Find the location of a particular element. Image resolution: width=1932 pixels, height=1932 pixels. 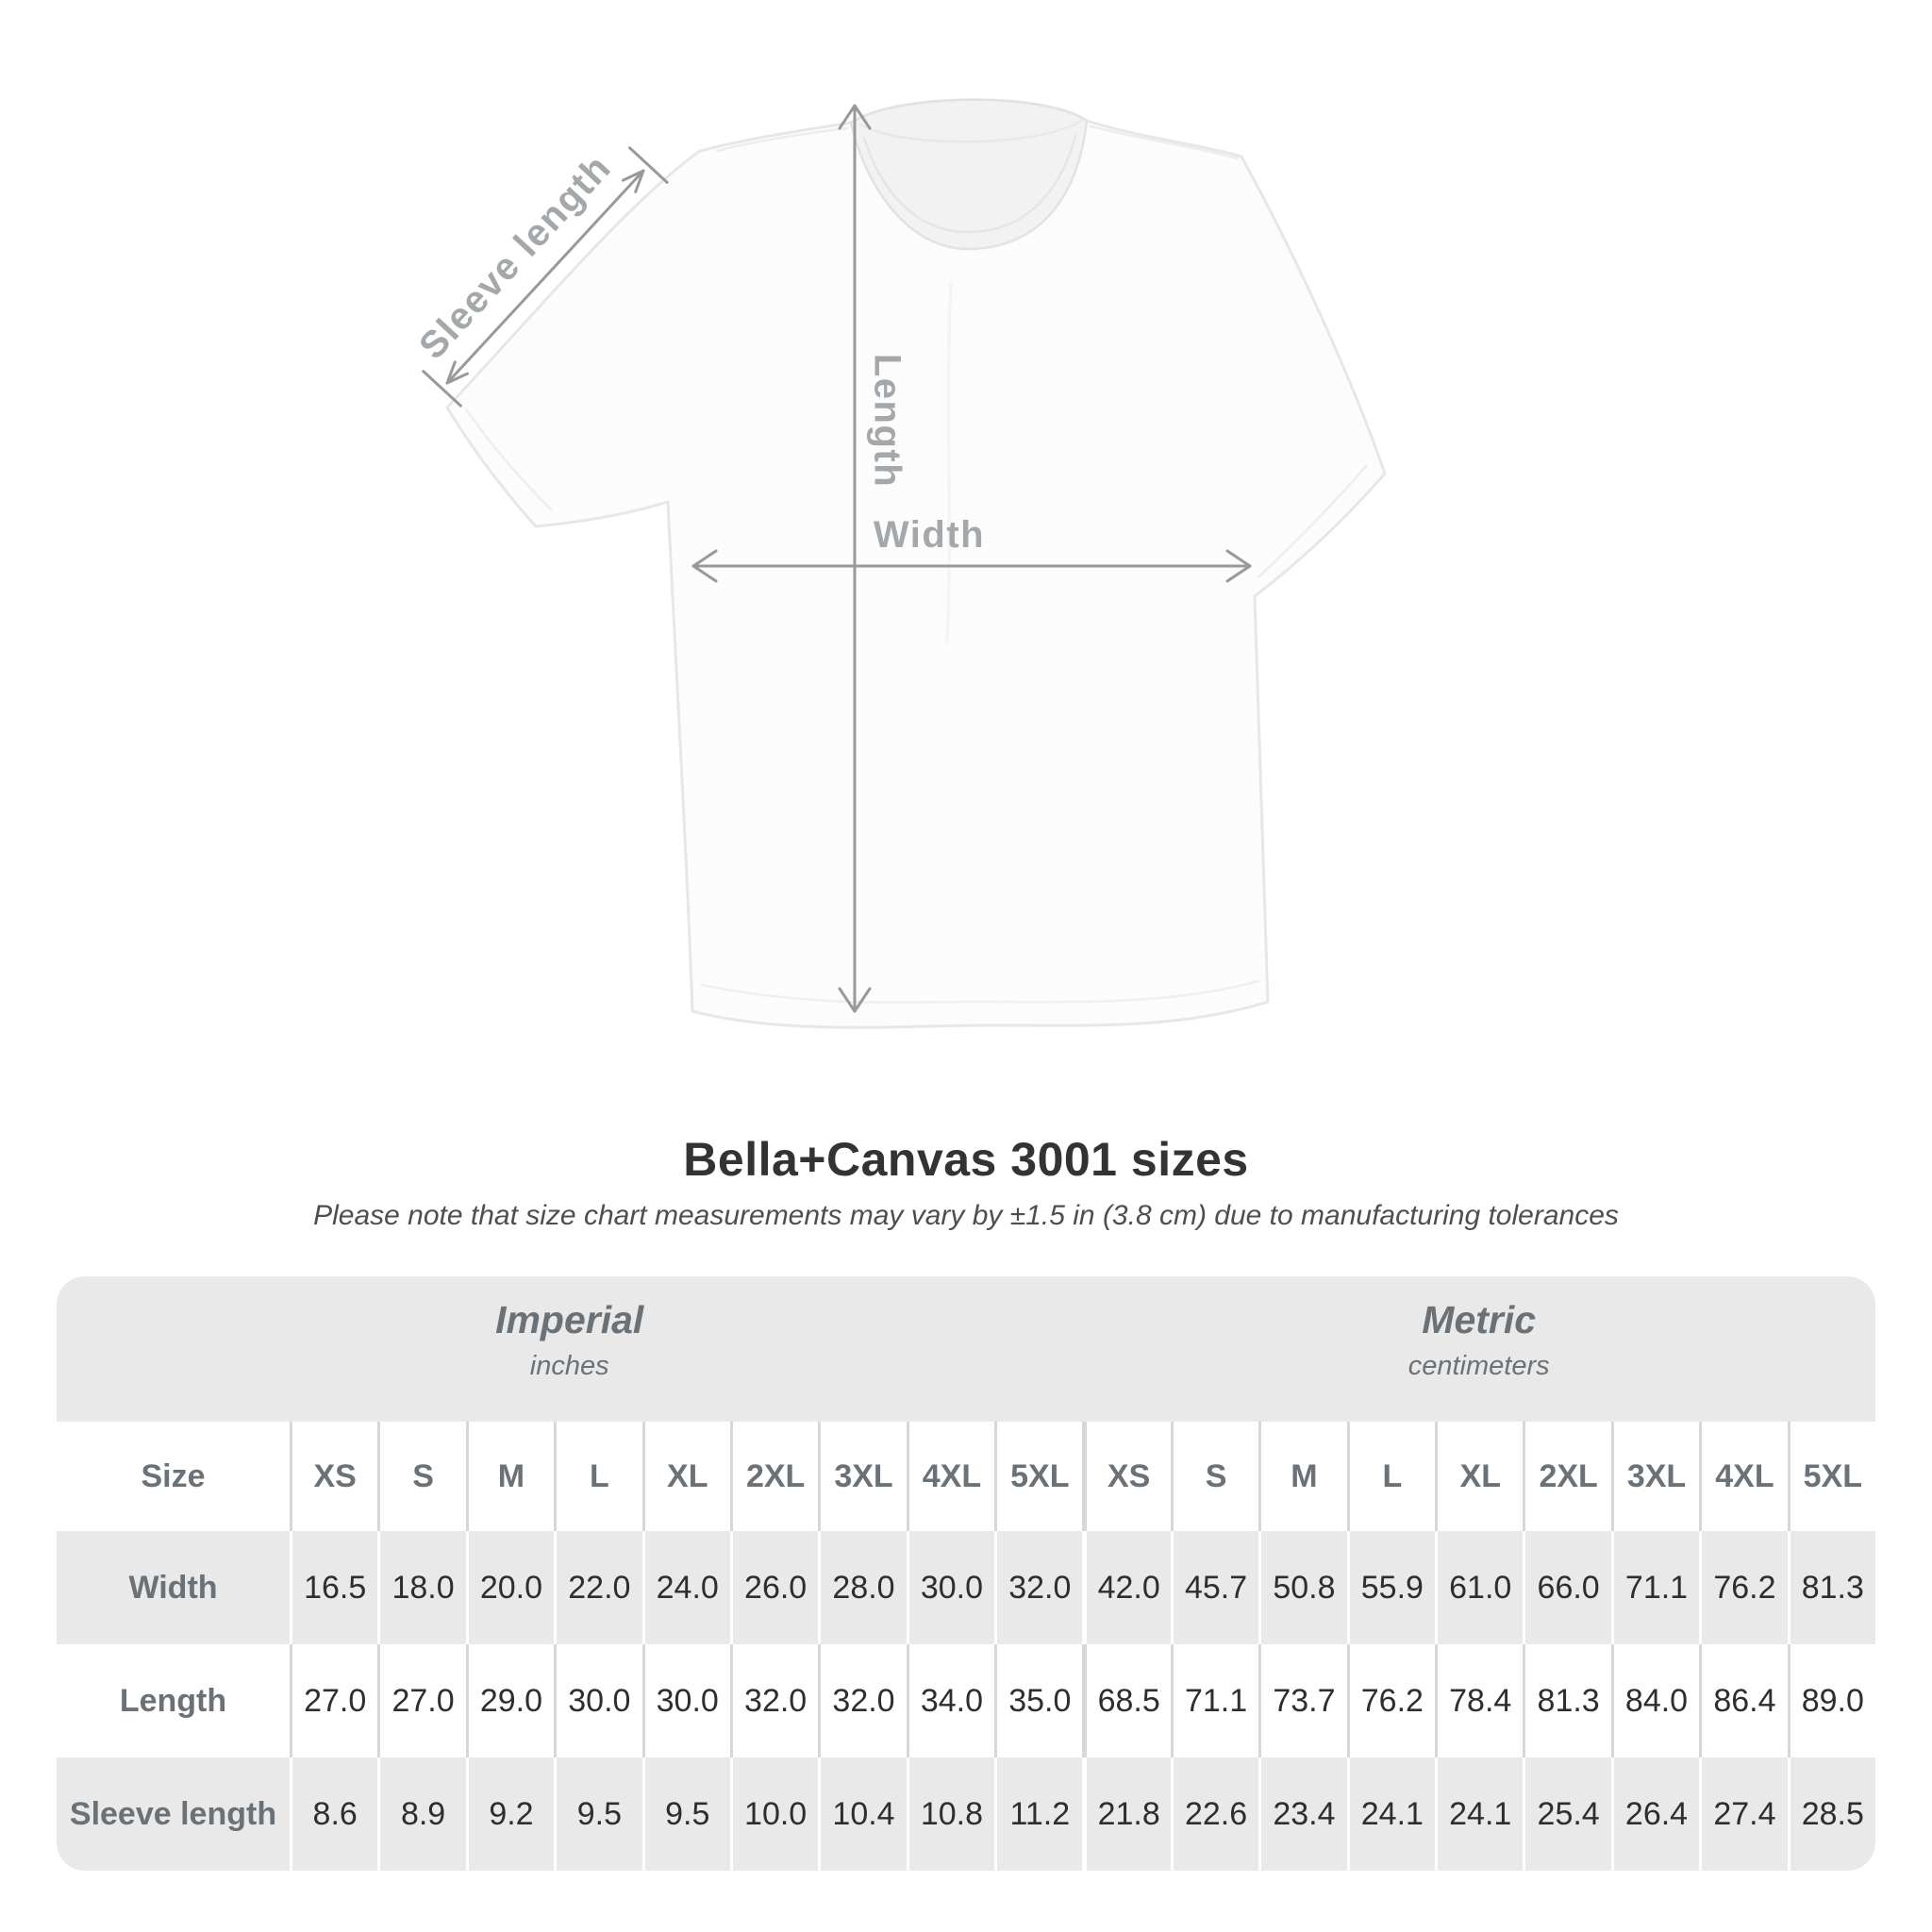

row-label-width: Width is located at coordinates (173, 1588).